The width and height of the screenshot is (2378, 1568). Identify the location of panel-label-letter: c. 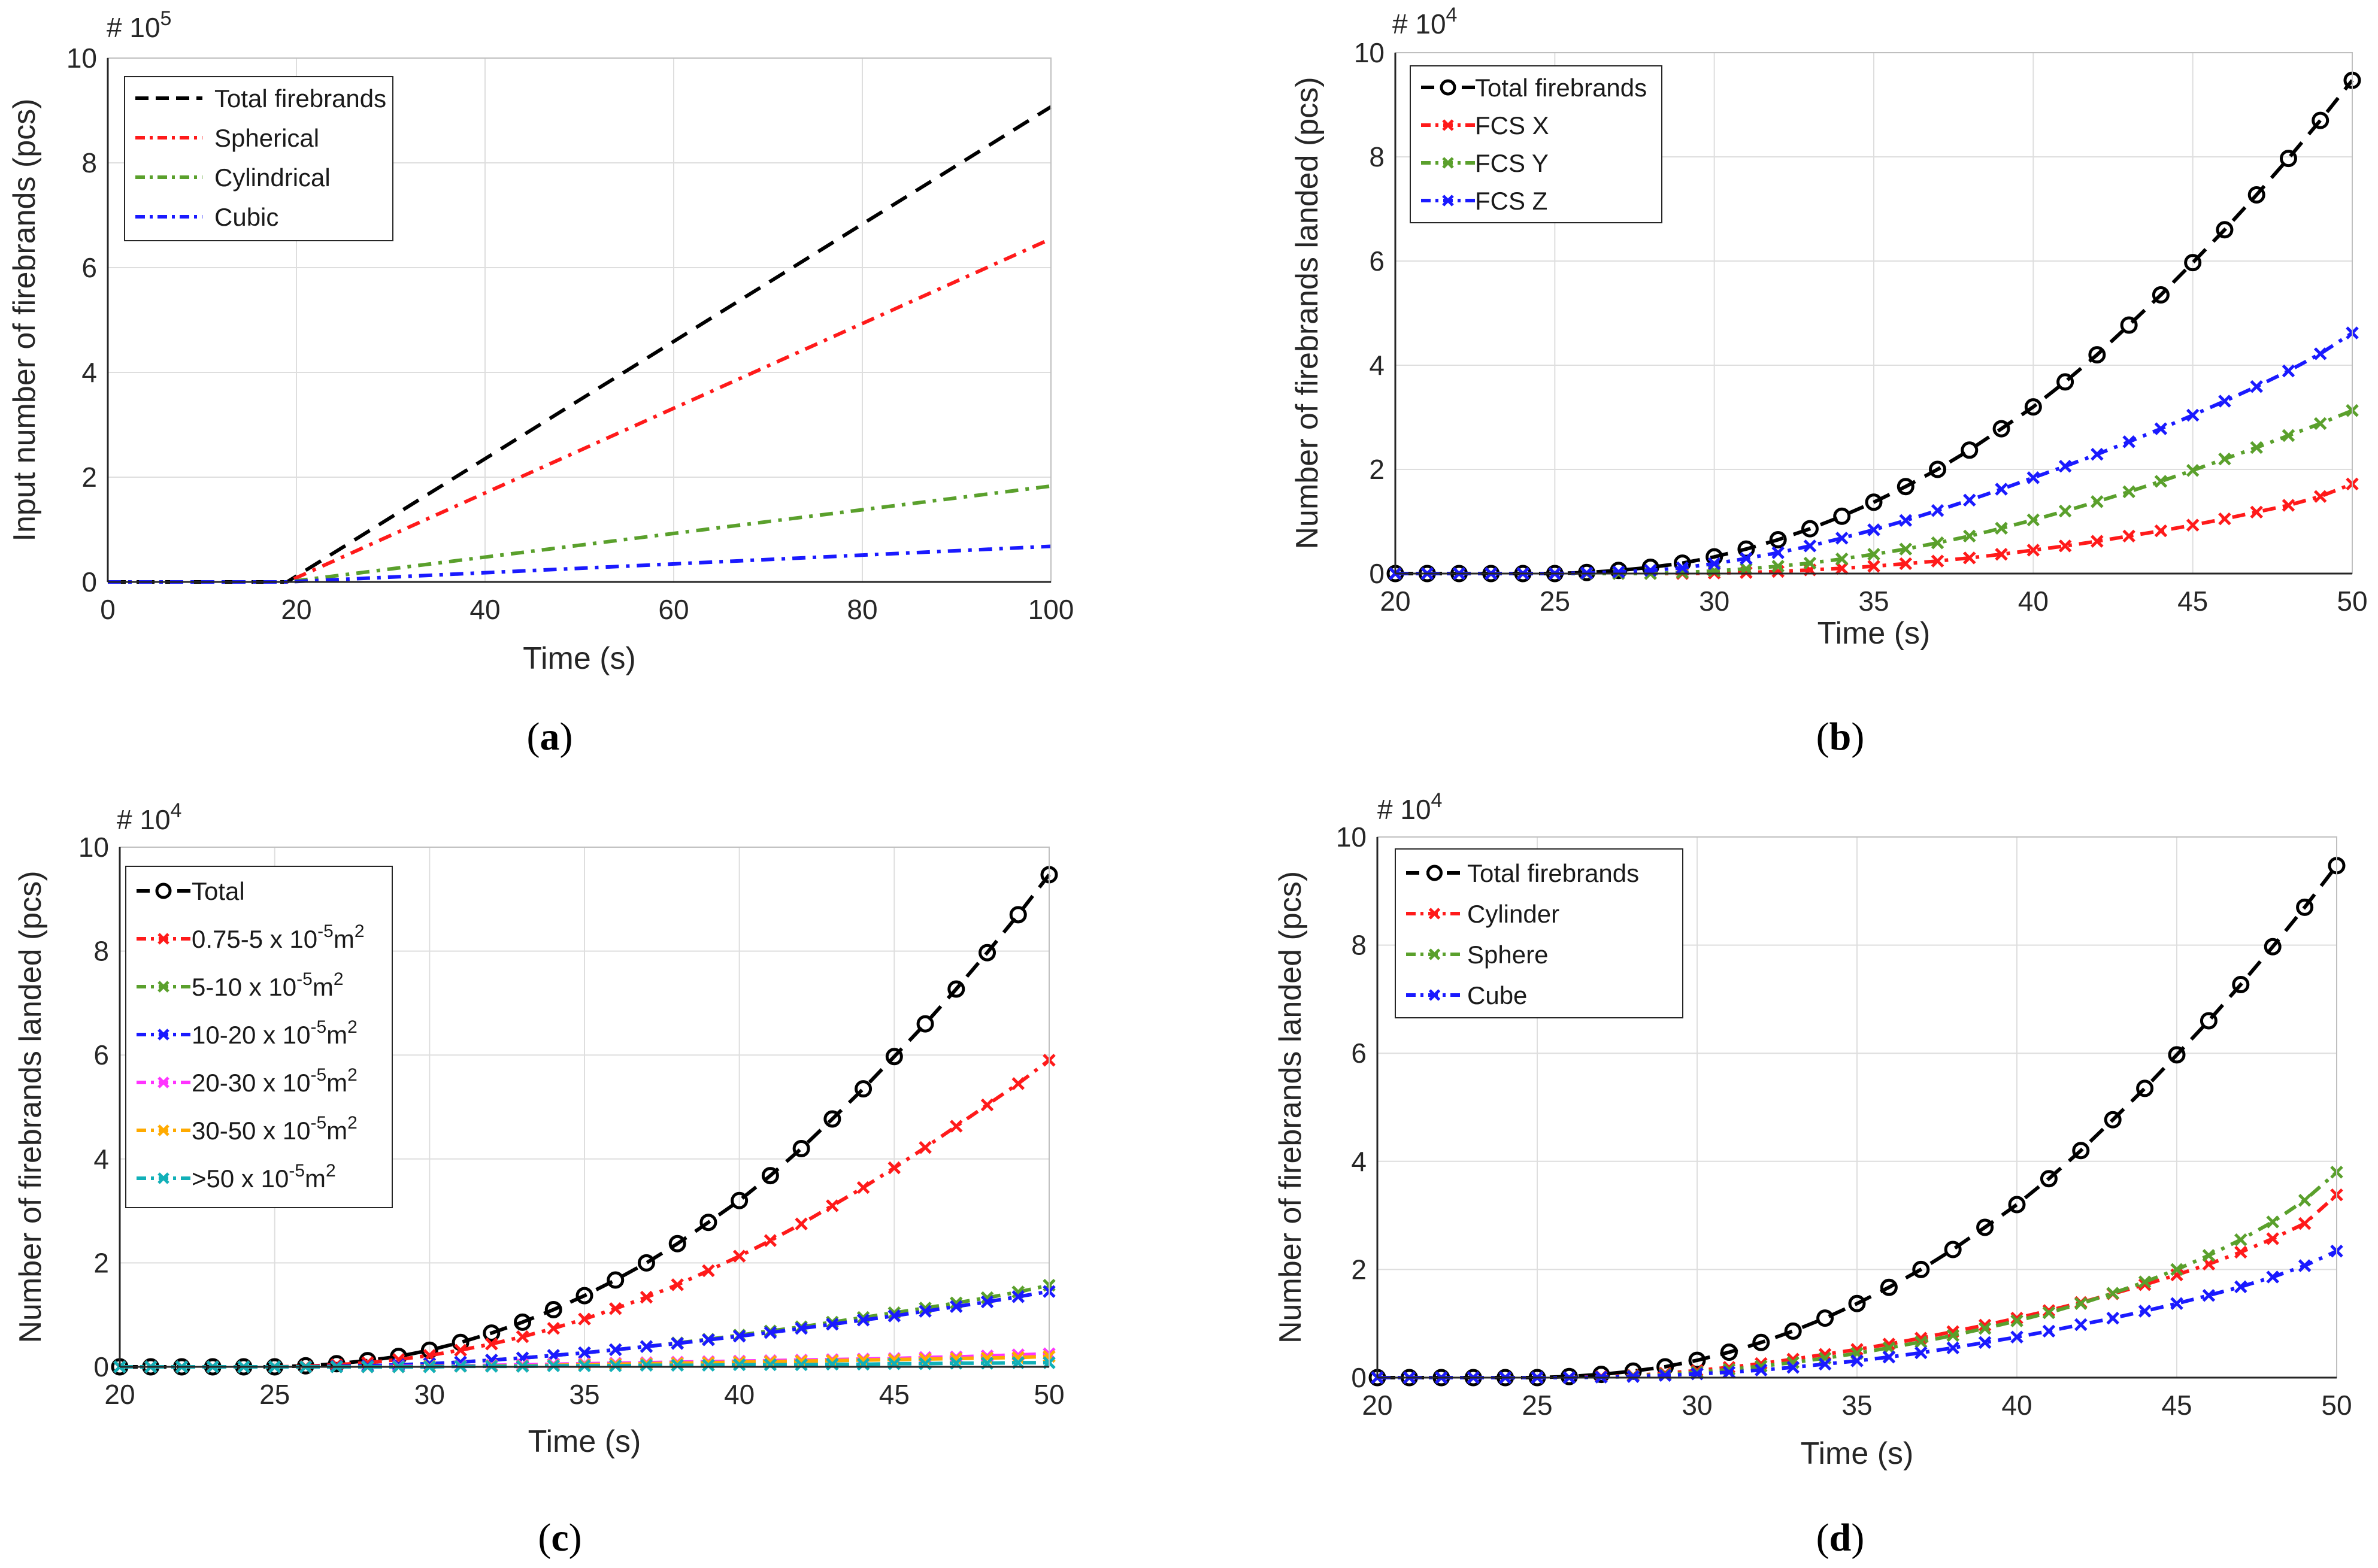
(559, 1538).